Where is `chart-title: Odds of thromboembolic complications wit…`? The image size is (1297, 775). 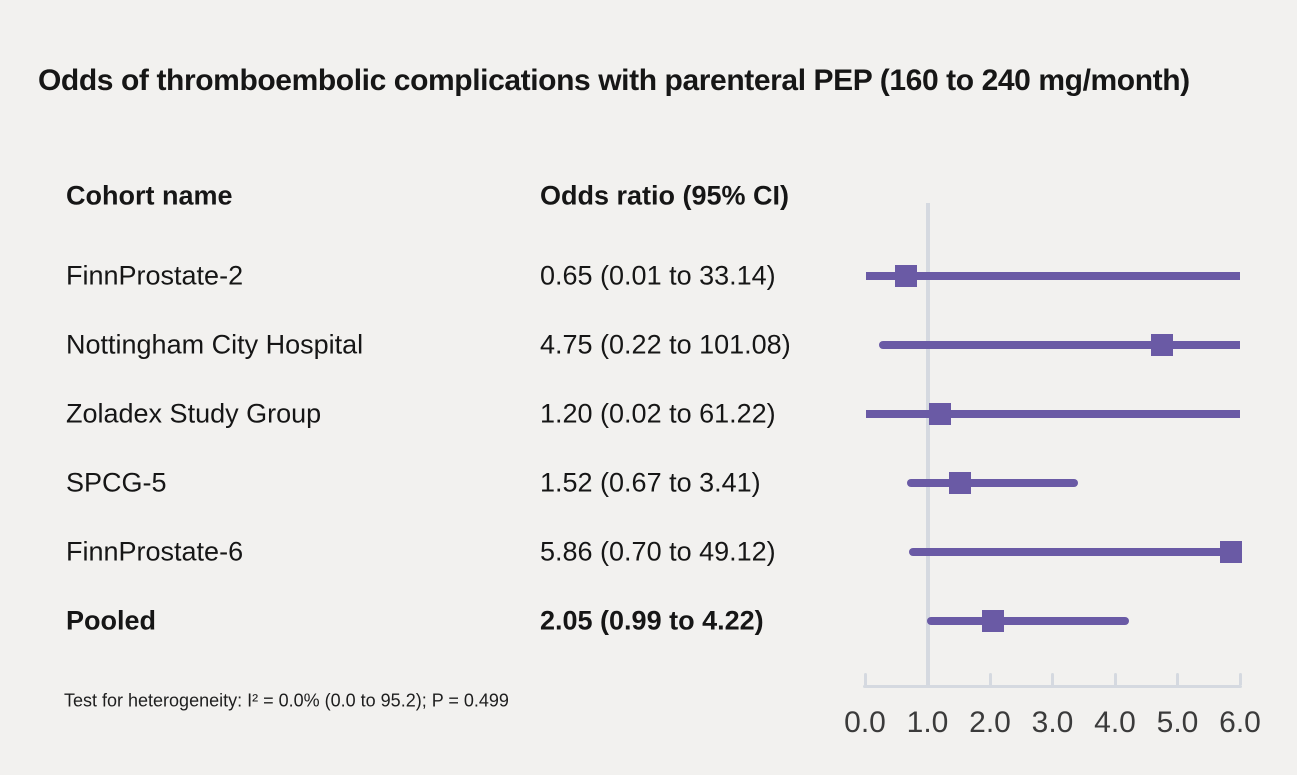
chart-title: Odds of thromboembolic complications wit… is located at coordinates (614, 80).